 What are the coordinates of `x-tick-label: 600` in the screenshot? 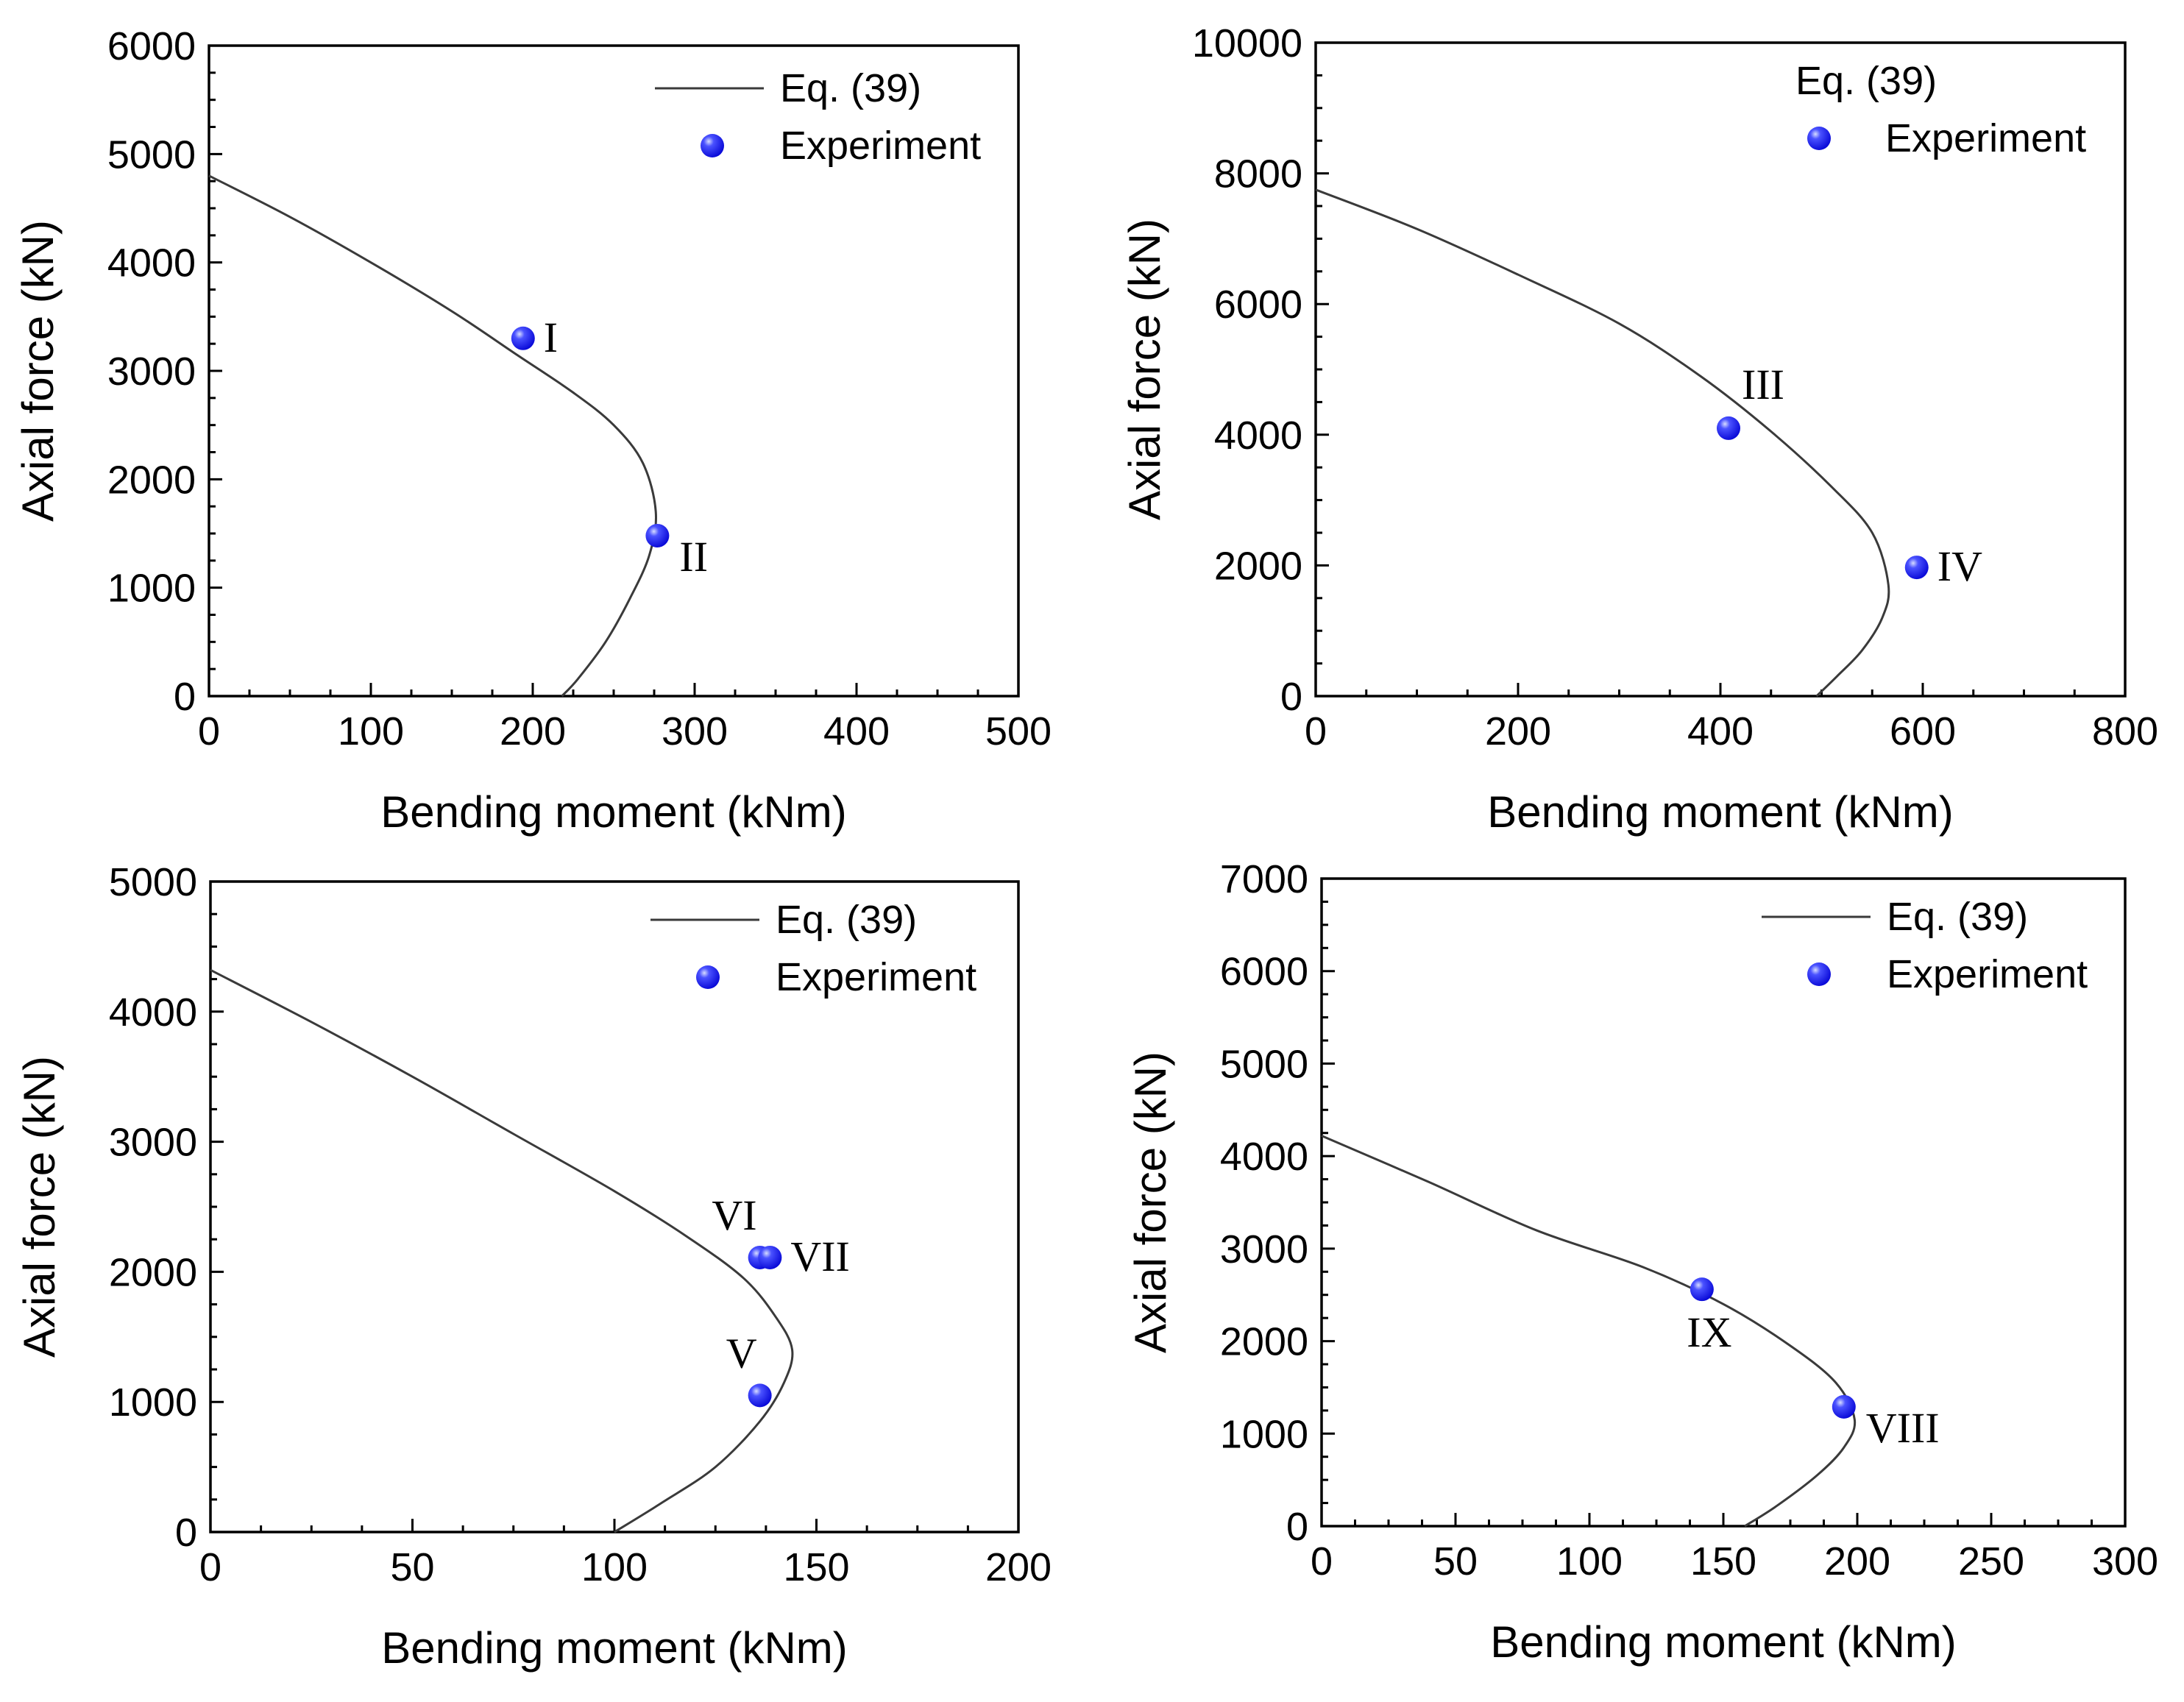 It's located at (1923, 731).